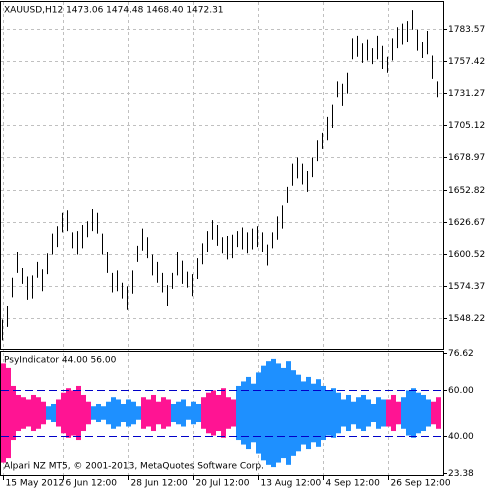  I want to click on x-tick-label: 4 Sep 12:00, so click(353, 484).